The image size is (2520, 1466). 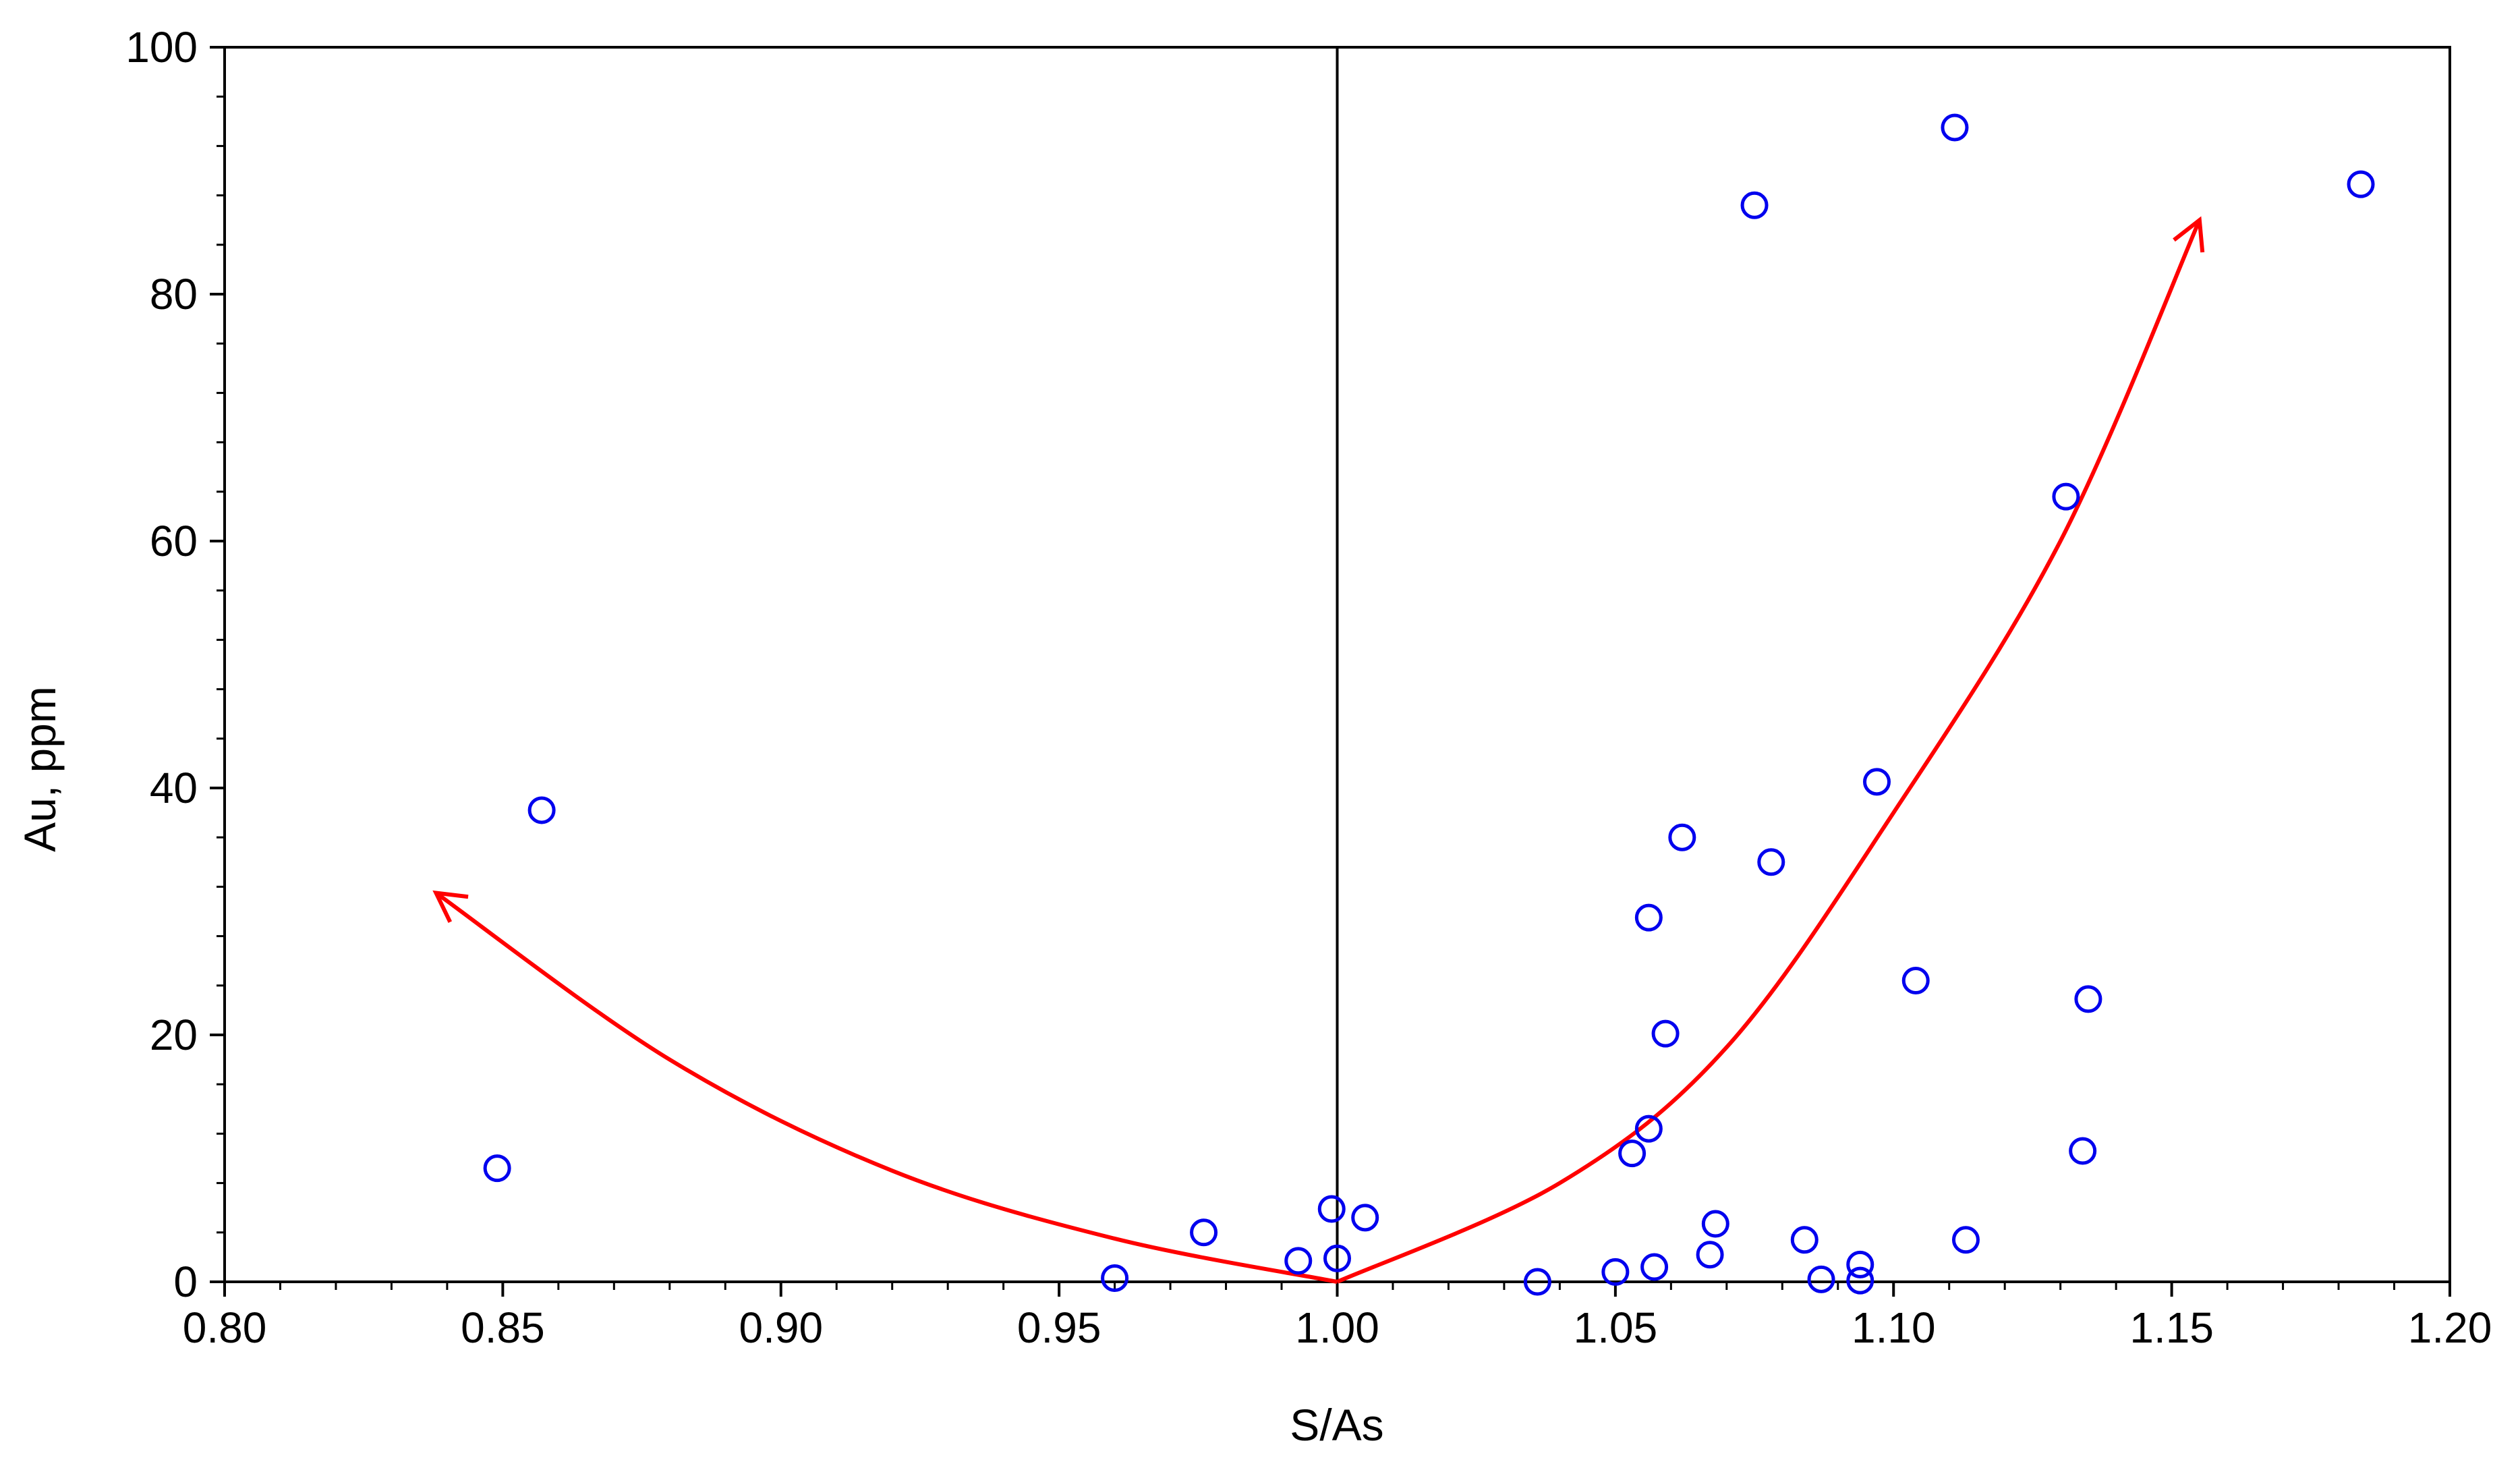 What do you see at coordinates (174, 1035) in the screenshot?
I see `y-tick-label: 20` at bounding box center [174, 1035].